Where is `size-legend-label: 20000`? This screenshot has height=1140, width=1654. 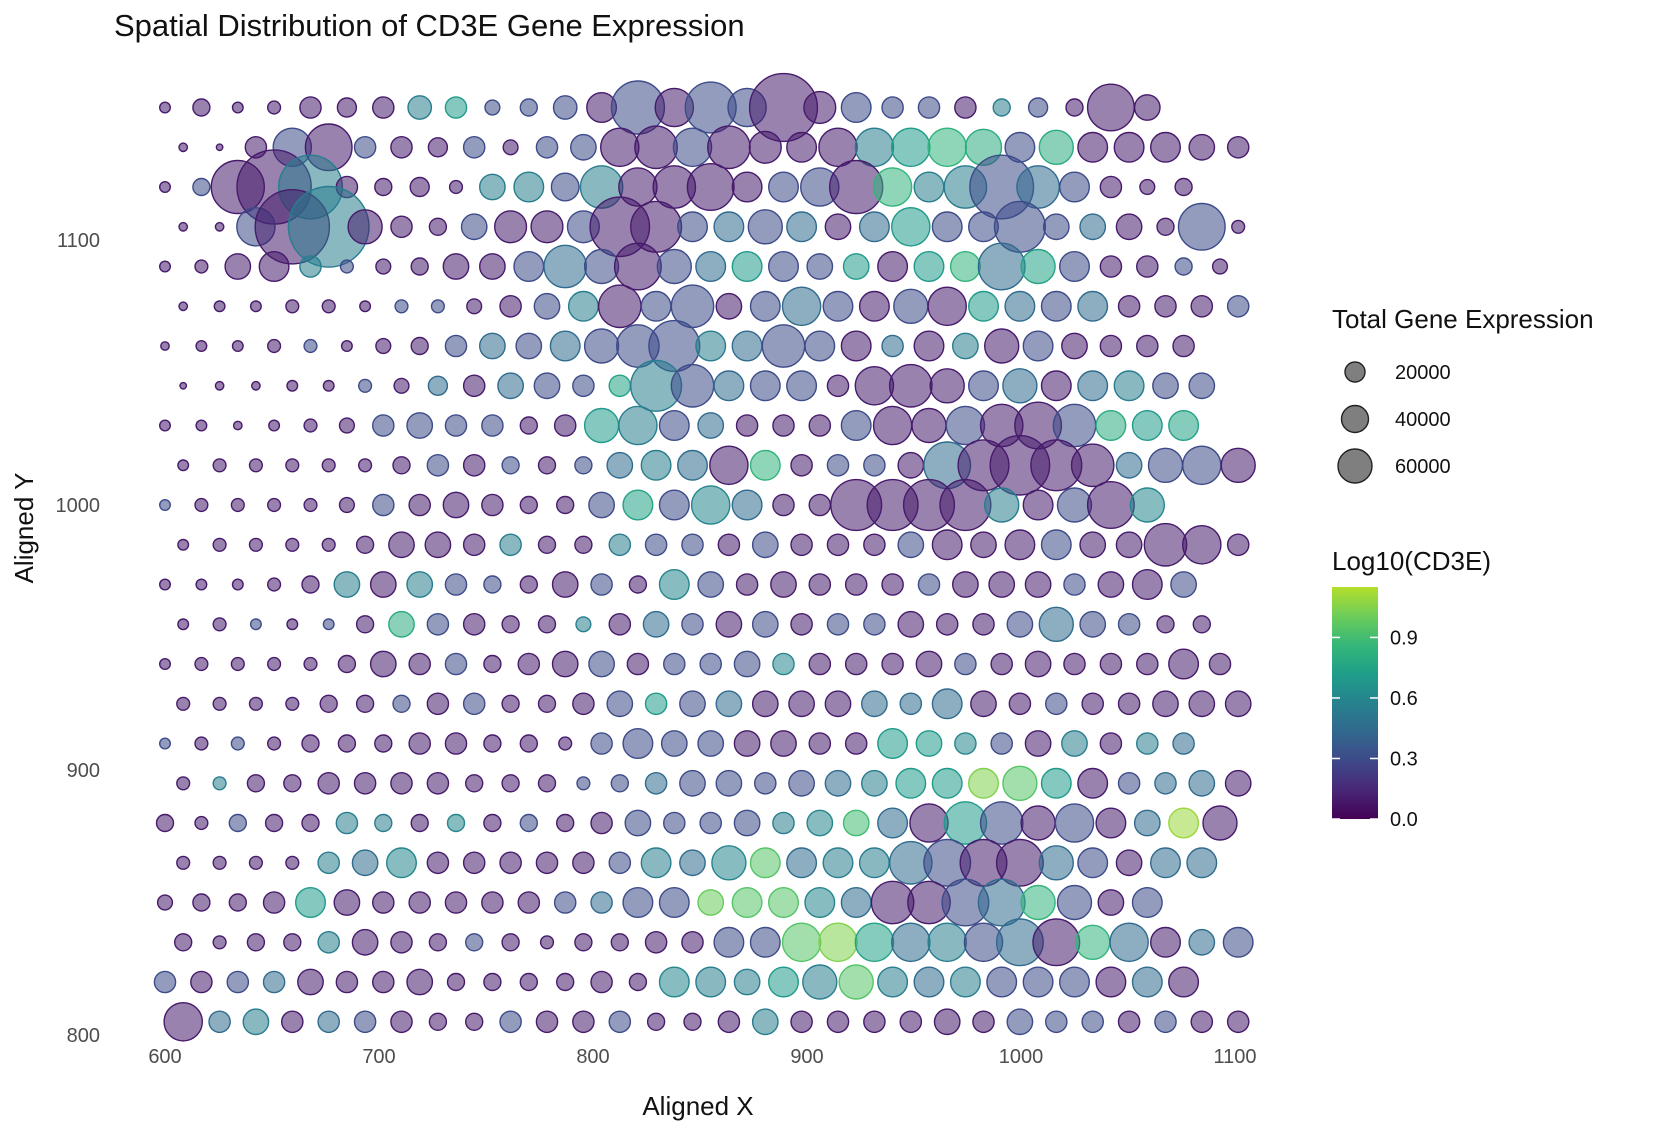
size-legend-label: 20000 is located at coordinates (1423, 373).